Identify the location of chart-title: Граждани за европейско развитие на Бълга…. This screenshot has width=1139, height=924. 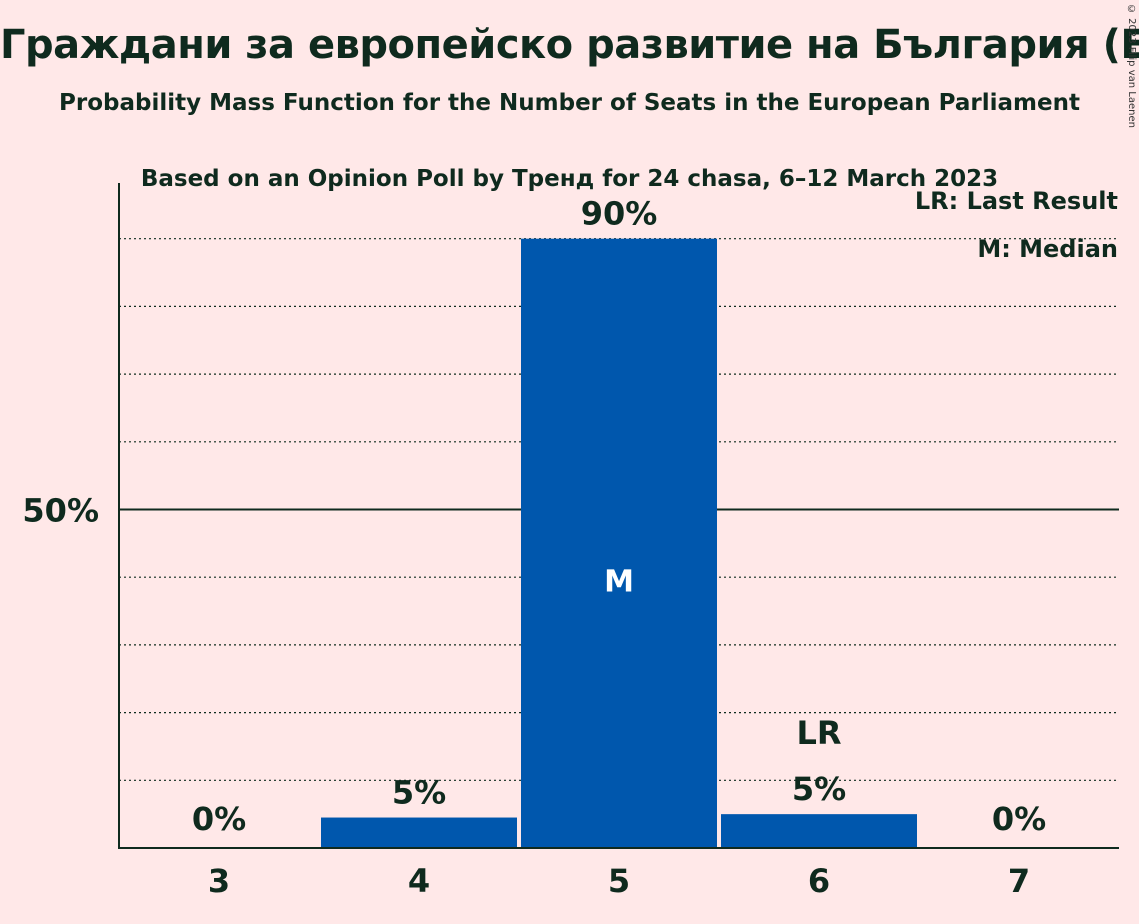
(569, 45).